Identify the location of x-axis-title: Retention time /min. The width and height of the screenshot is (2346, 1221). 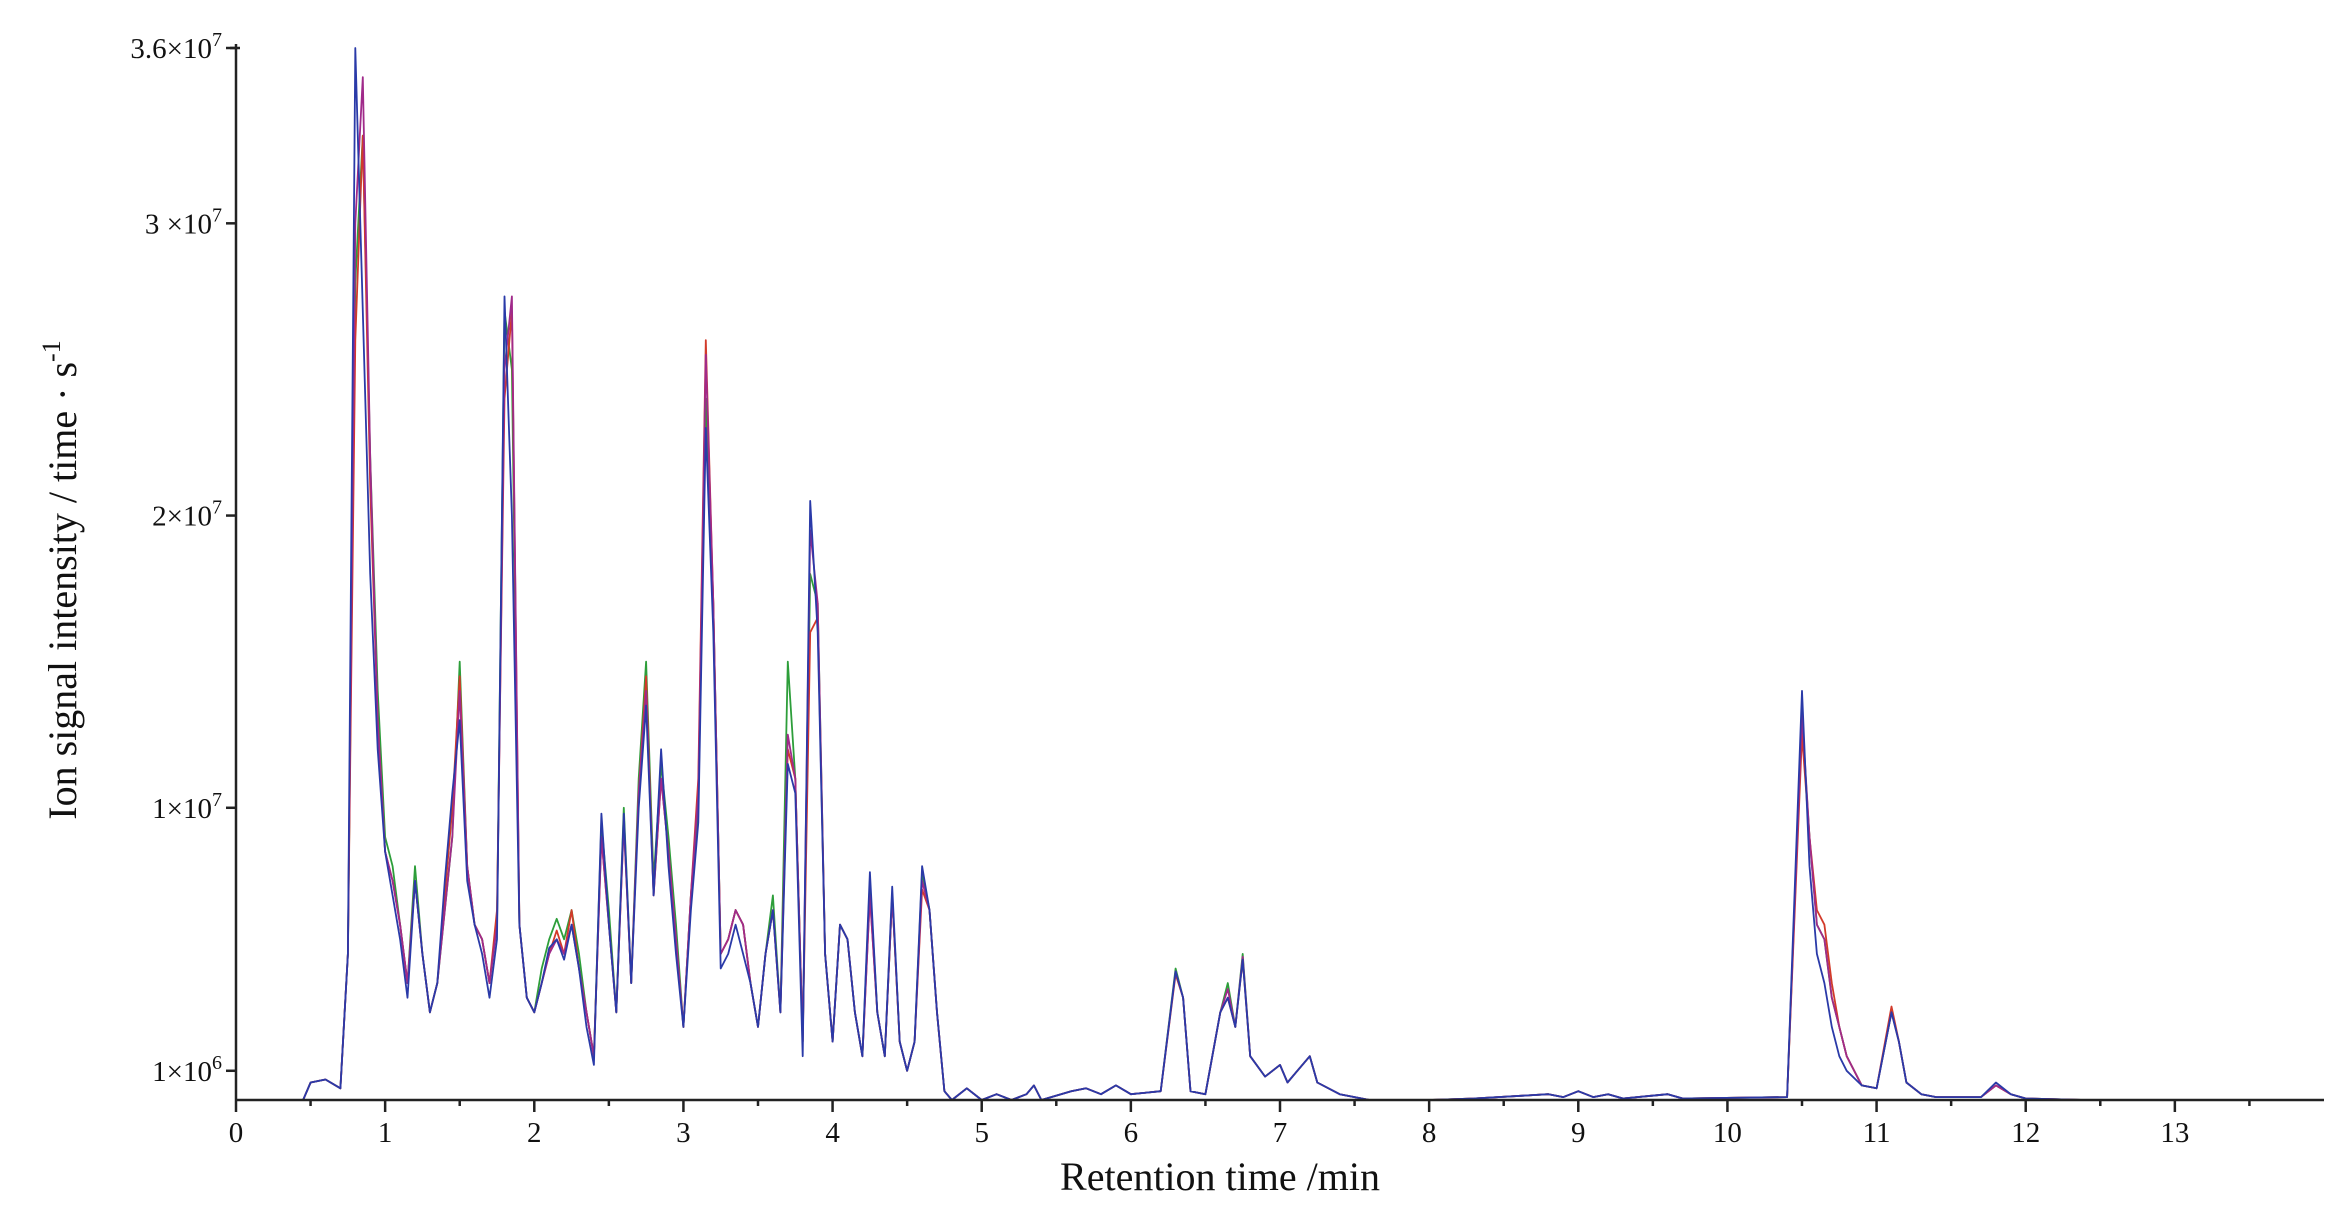
(1220, 1176).